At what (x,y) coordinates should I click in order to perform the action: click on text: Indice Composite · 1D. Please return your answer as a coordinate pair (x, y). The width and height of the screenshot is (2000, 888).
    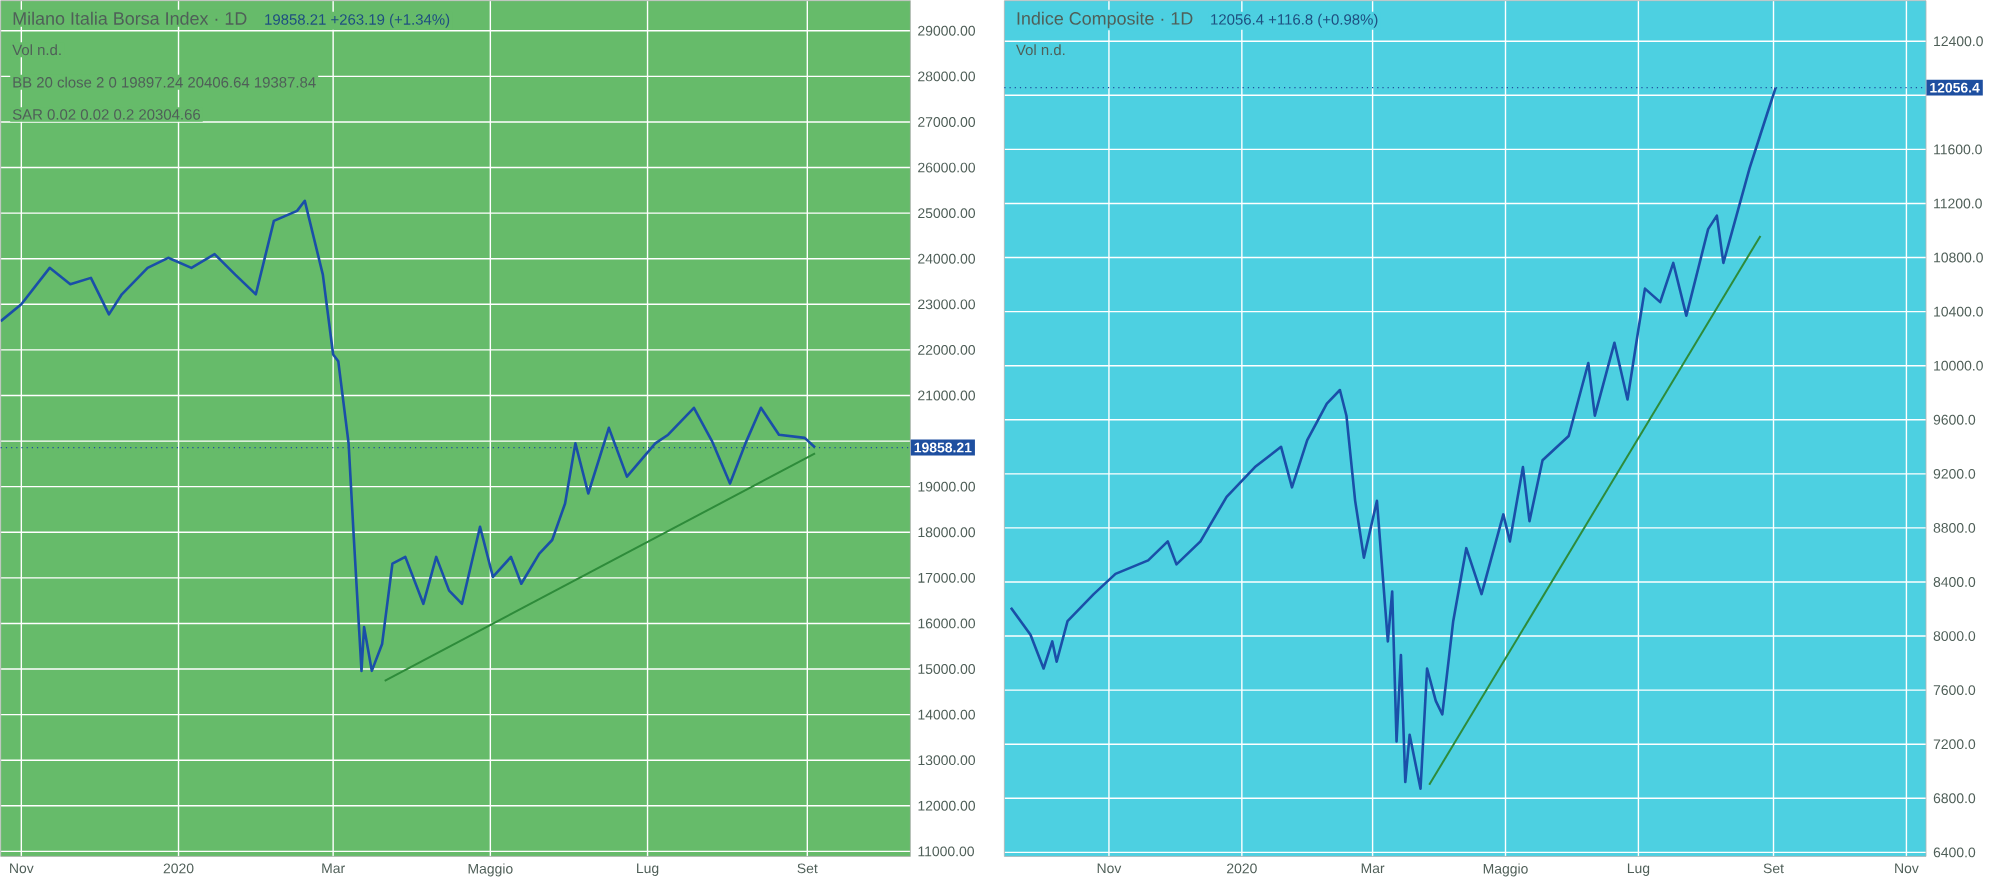
    Looking at the image, I should click on (1105, 20).